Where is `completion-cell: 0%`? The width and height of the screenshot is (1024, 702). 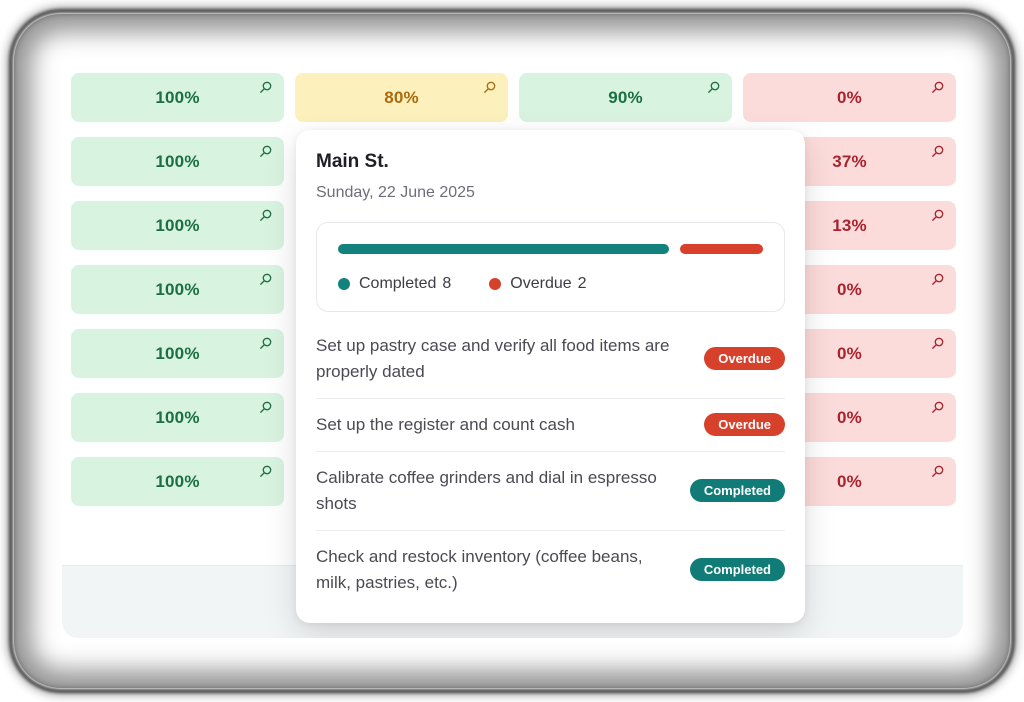 completion-cell: 0% is located at coordinates (849, 97).